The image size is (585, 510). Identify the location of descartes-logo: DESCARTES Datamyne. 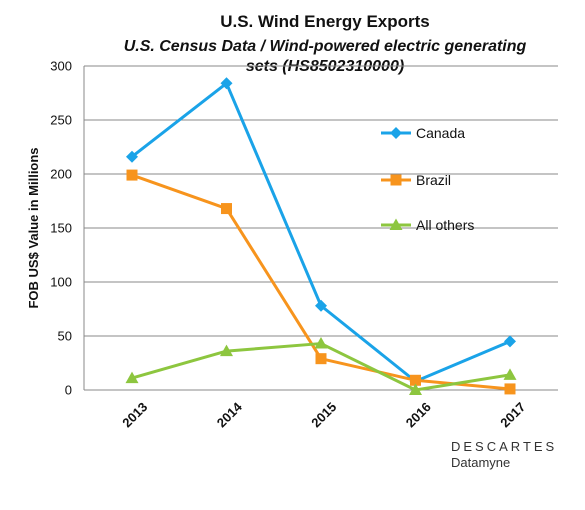
(504, 454).